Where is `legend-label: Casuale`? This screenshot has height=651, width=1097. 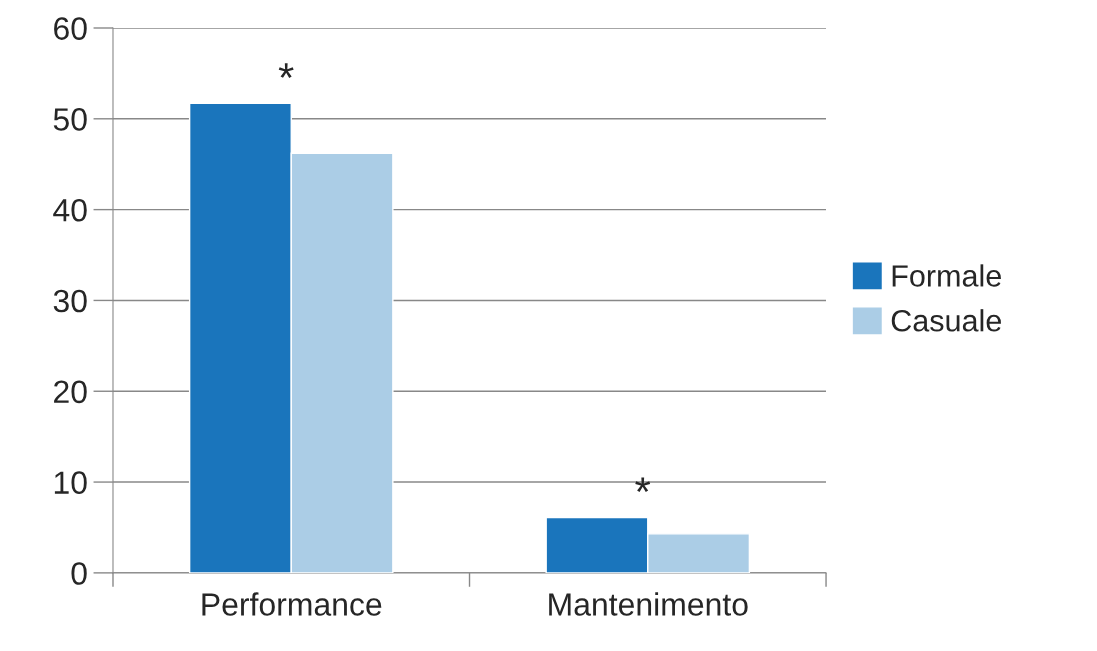
legend-label: Casuale is located at coordinates (946, 320).